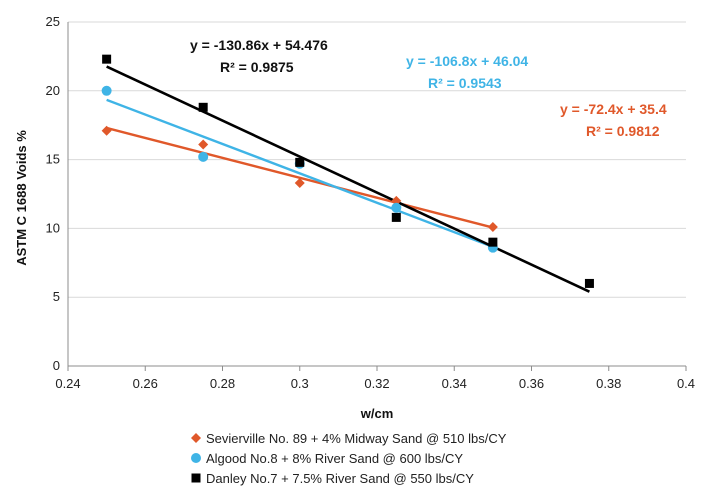  What do you see at coordinates (376, 383) in the screenshot?
I see `x-tick-label: 0.32` at bounding box center [376, 383].